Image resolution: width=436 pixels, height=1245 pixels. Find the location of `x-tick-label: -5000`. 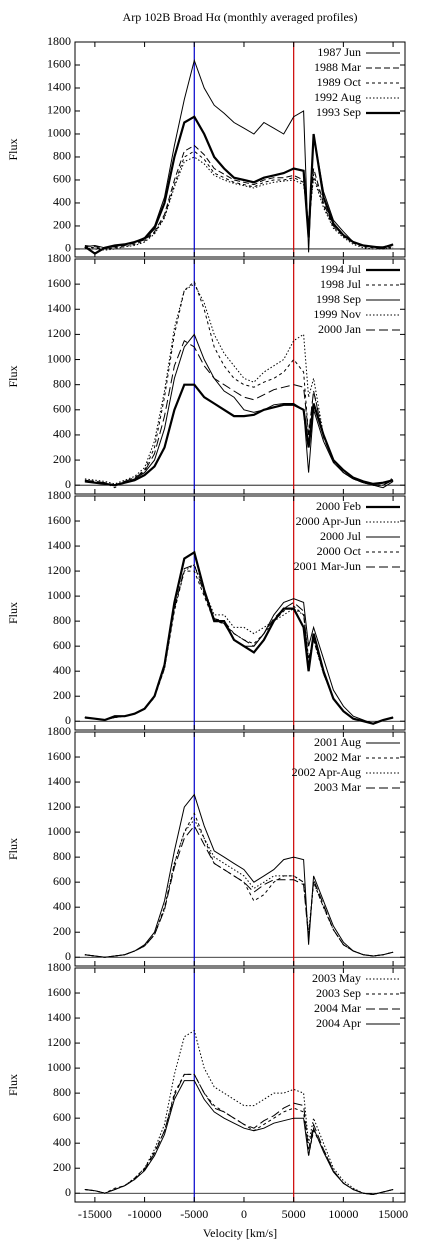

x-tick-label: -5000 is located at coordinates (194, 1214).